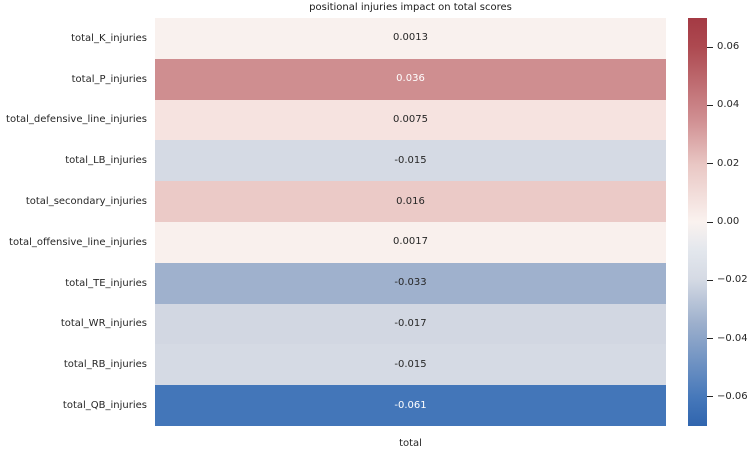 The width and height of the screenshot is (752, 456). I want to click on y-tick-label: total_TE_injuries, so click(106, 283).